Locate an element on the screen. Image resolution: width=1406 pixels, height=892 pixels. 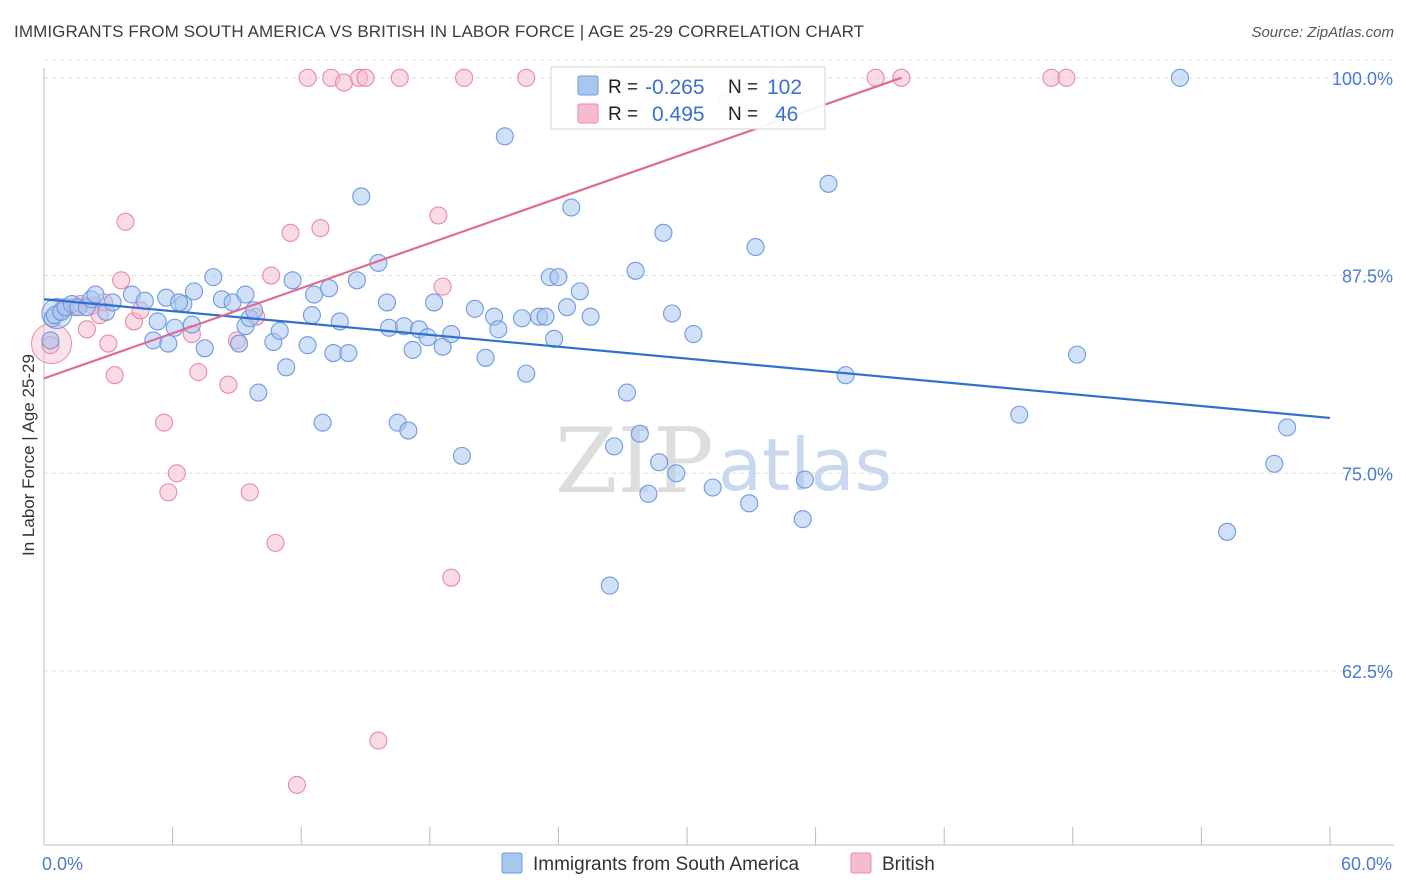
stats-swatch-pink is located at coordinates (588, 113).